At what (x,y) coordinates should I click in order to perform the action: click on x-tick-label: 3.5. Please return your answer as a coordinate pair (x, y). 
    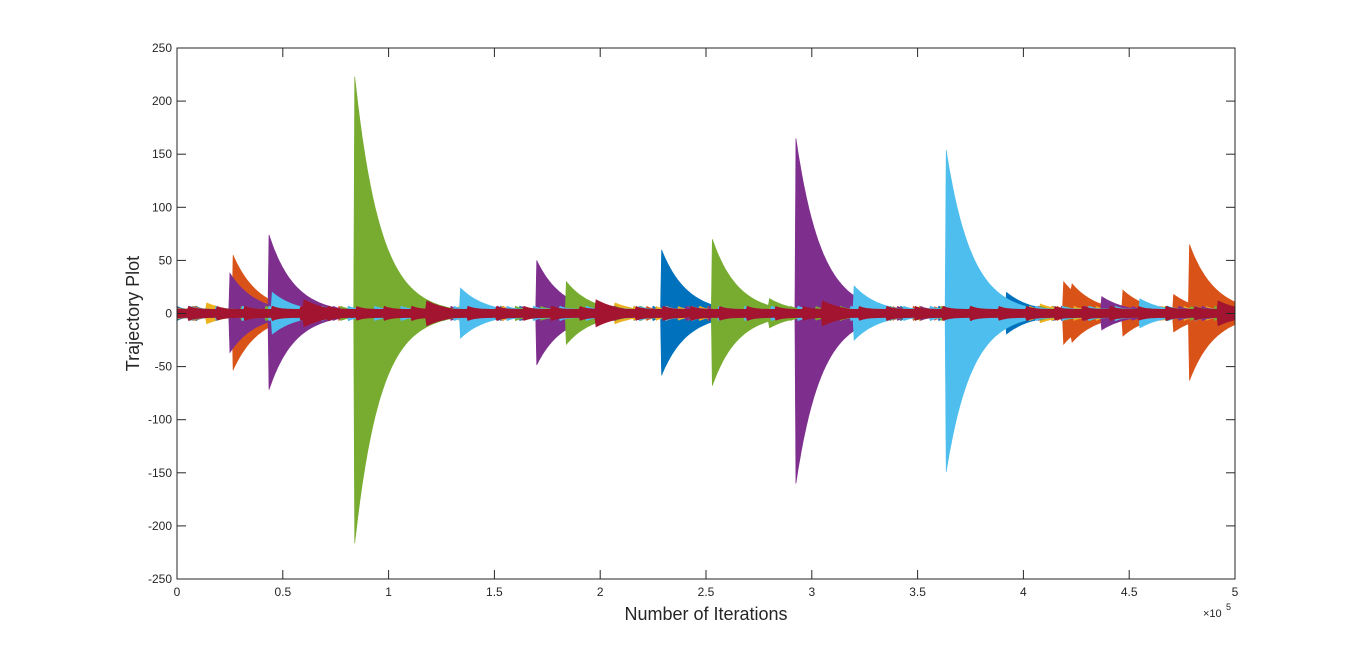
    Looking at the image, I should click on (917, 592).